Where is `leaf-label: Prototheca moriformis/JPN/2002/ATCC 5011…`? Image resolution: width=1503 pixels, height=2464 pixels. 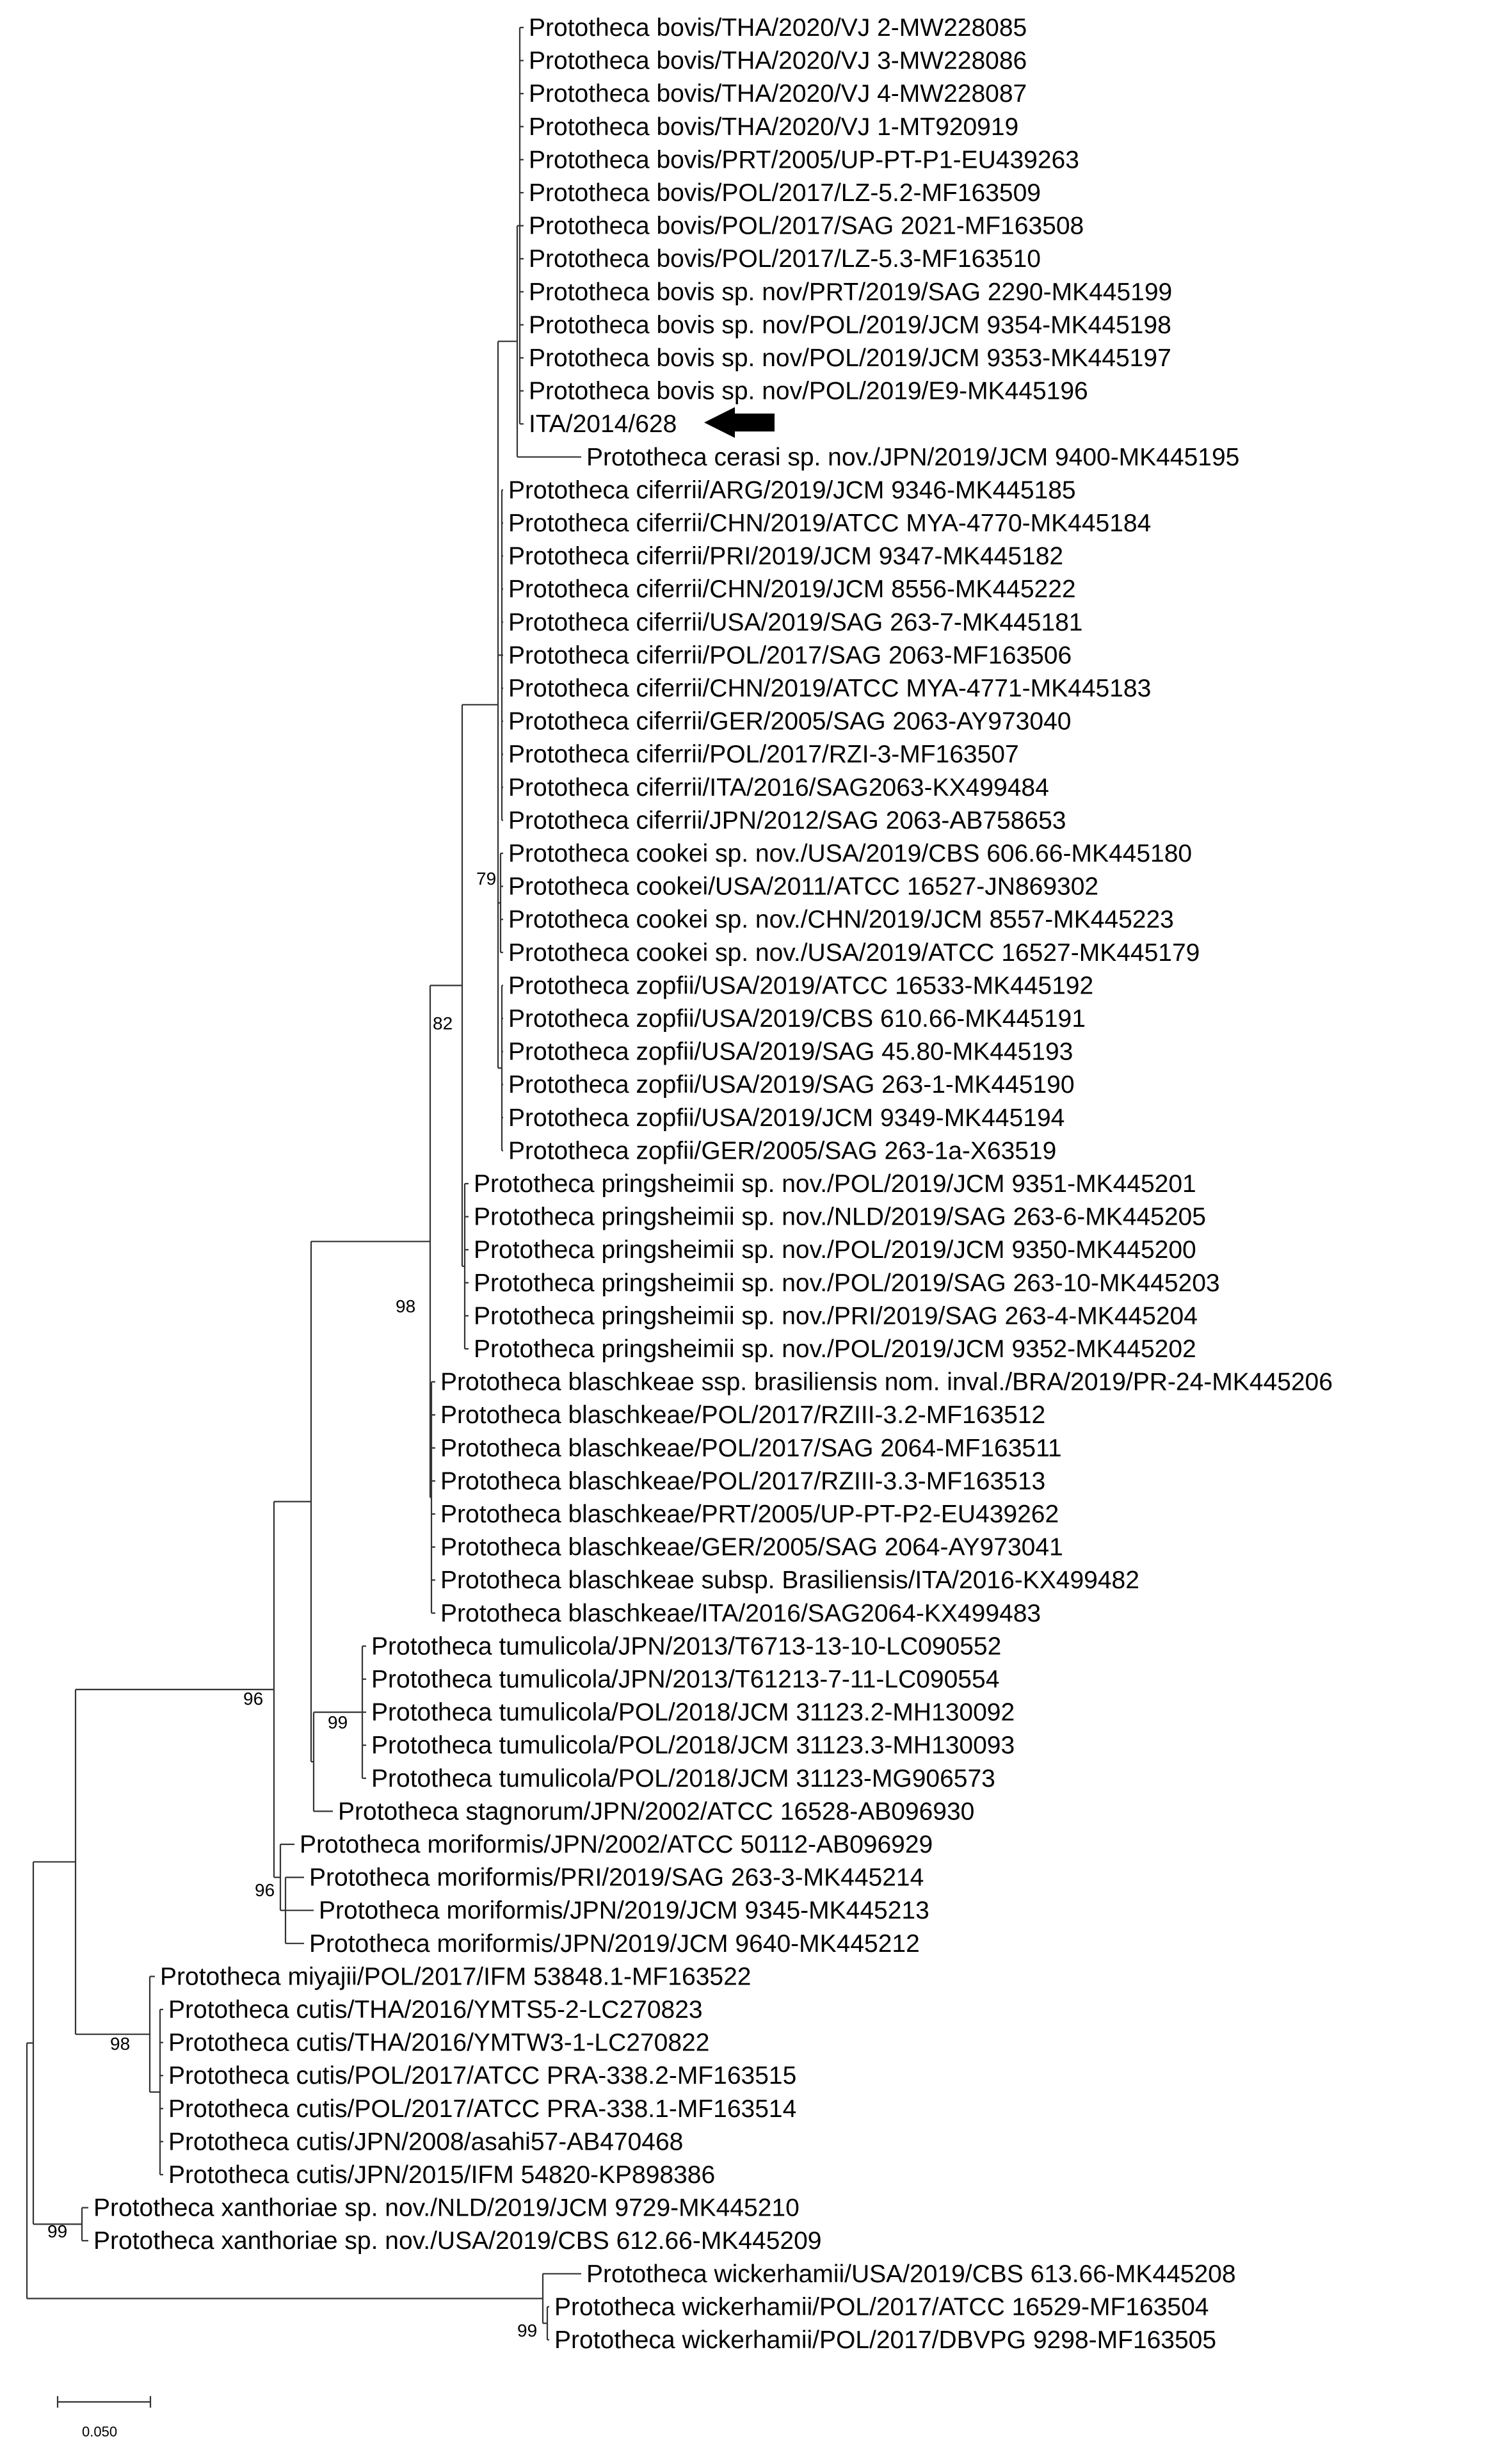 leaf-label: Prototheca moriformis/JPN/2002/ATCC 5011… is located at coordinates (616, 1844).